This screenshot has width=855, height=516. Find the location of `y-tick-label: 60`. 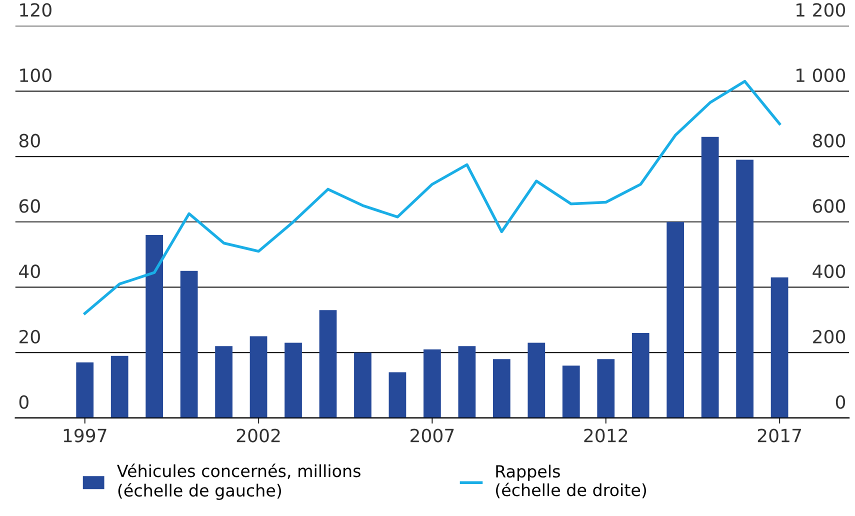

y-tick-label: 60 is located at coordinates (29, 206).